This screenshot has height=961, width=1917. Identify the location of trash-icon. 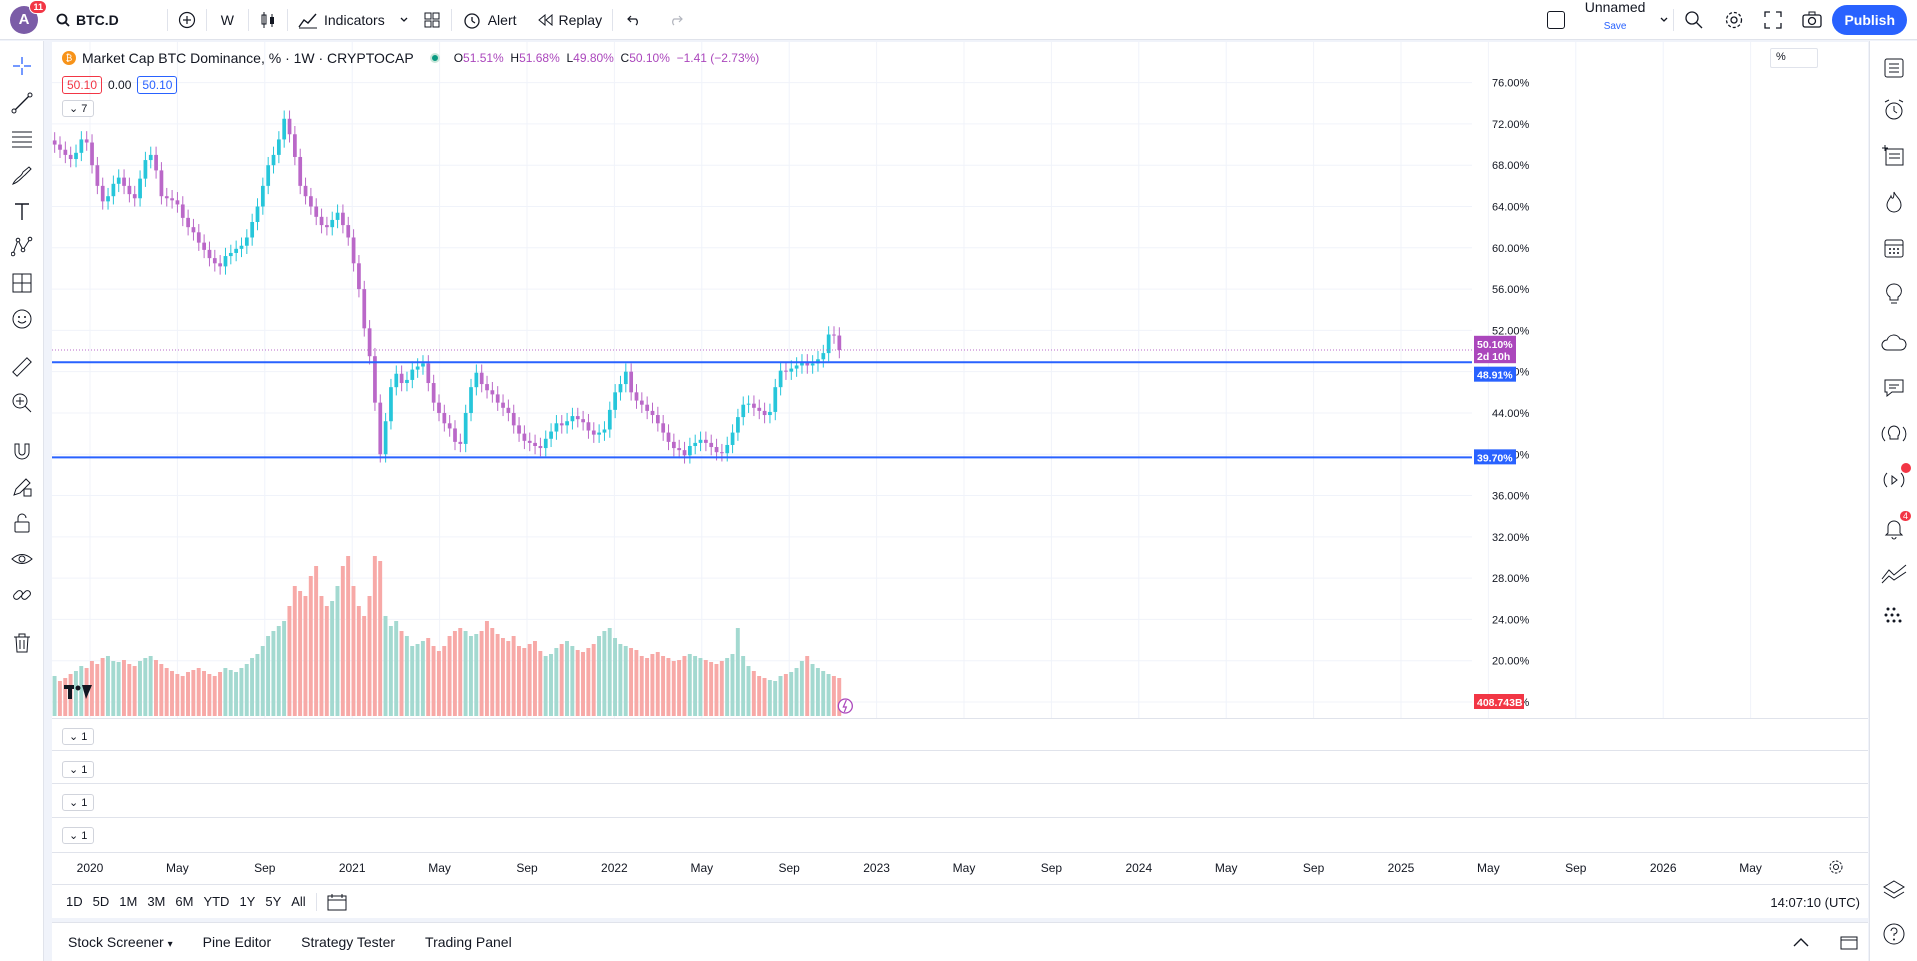
(22, 643).